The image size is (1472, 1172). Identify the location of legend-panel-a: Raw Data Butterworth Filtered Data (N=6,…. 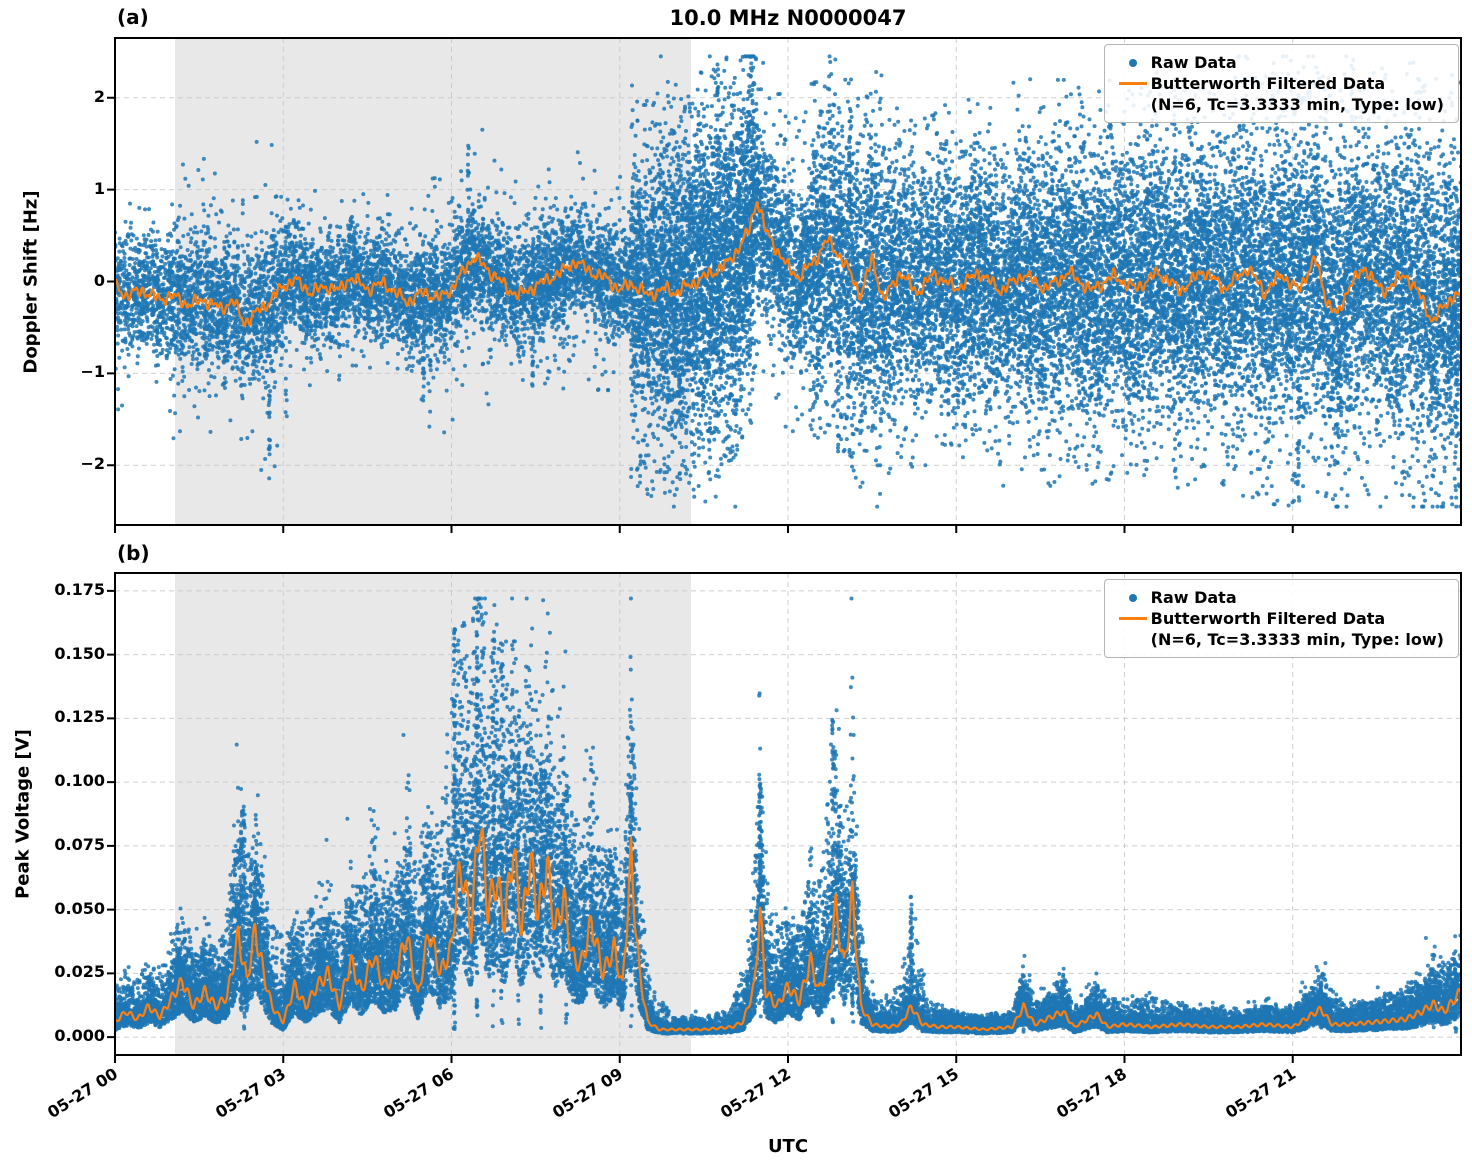
(1281, 84).